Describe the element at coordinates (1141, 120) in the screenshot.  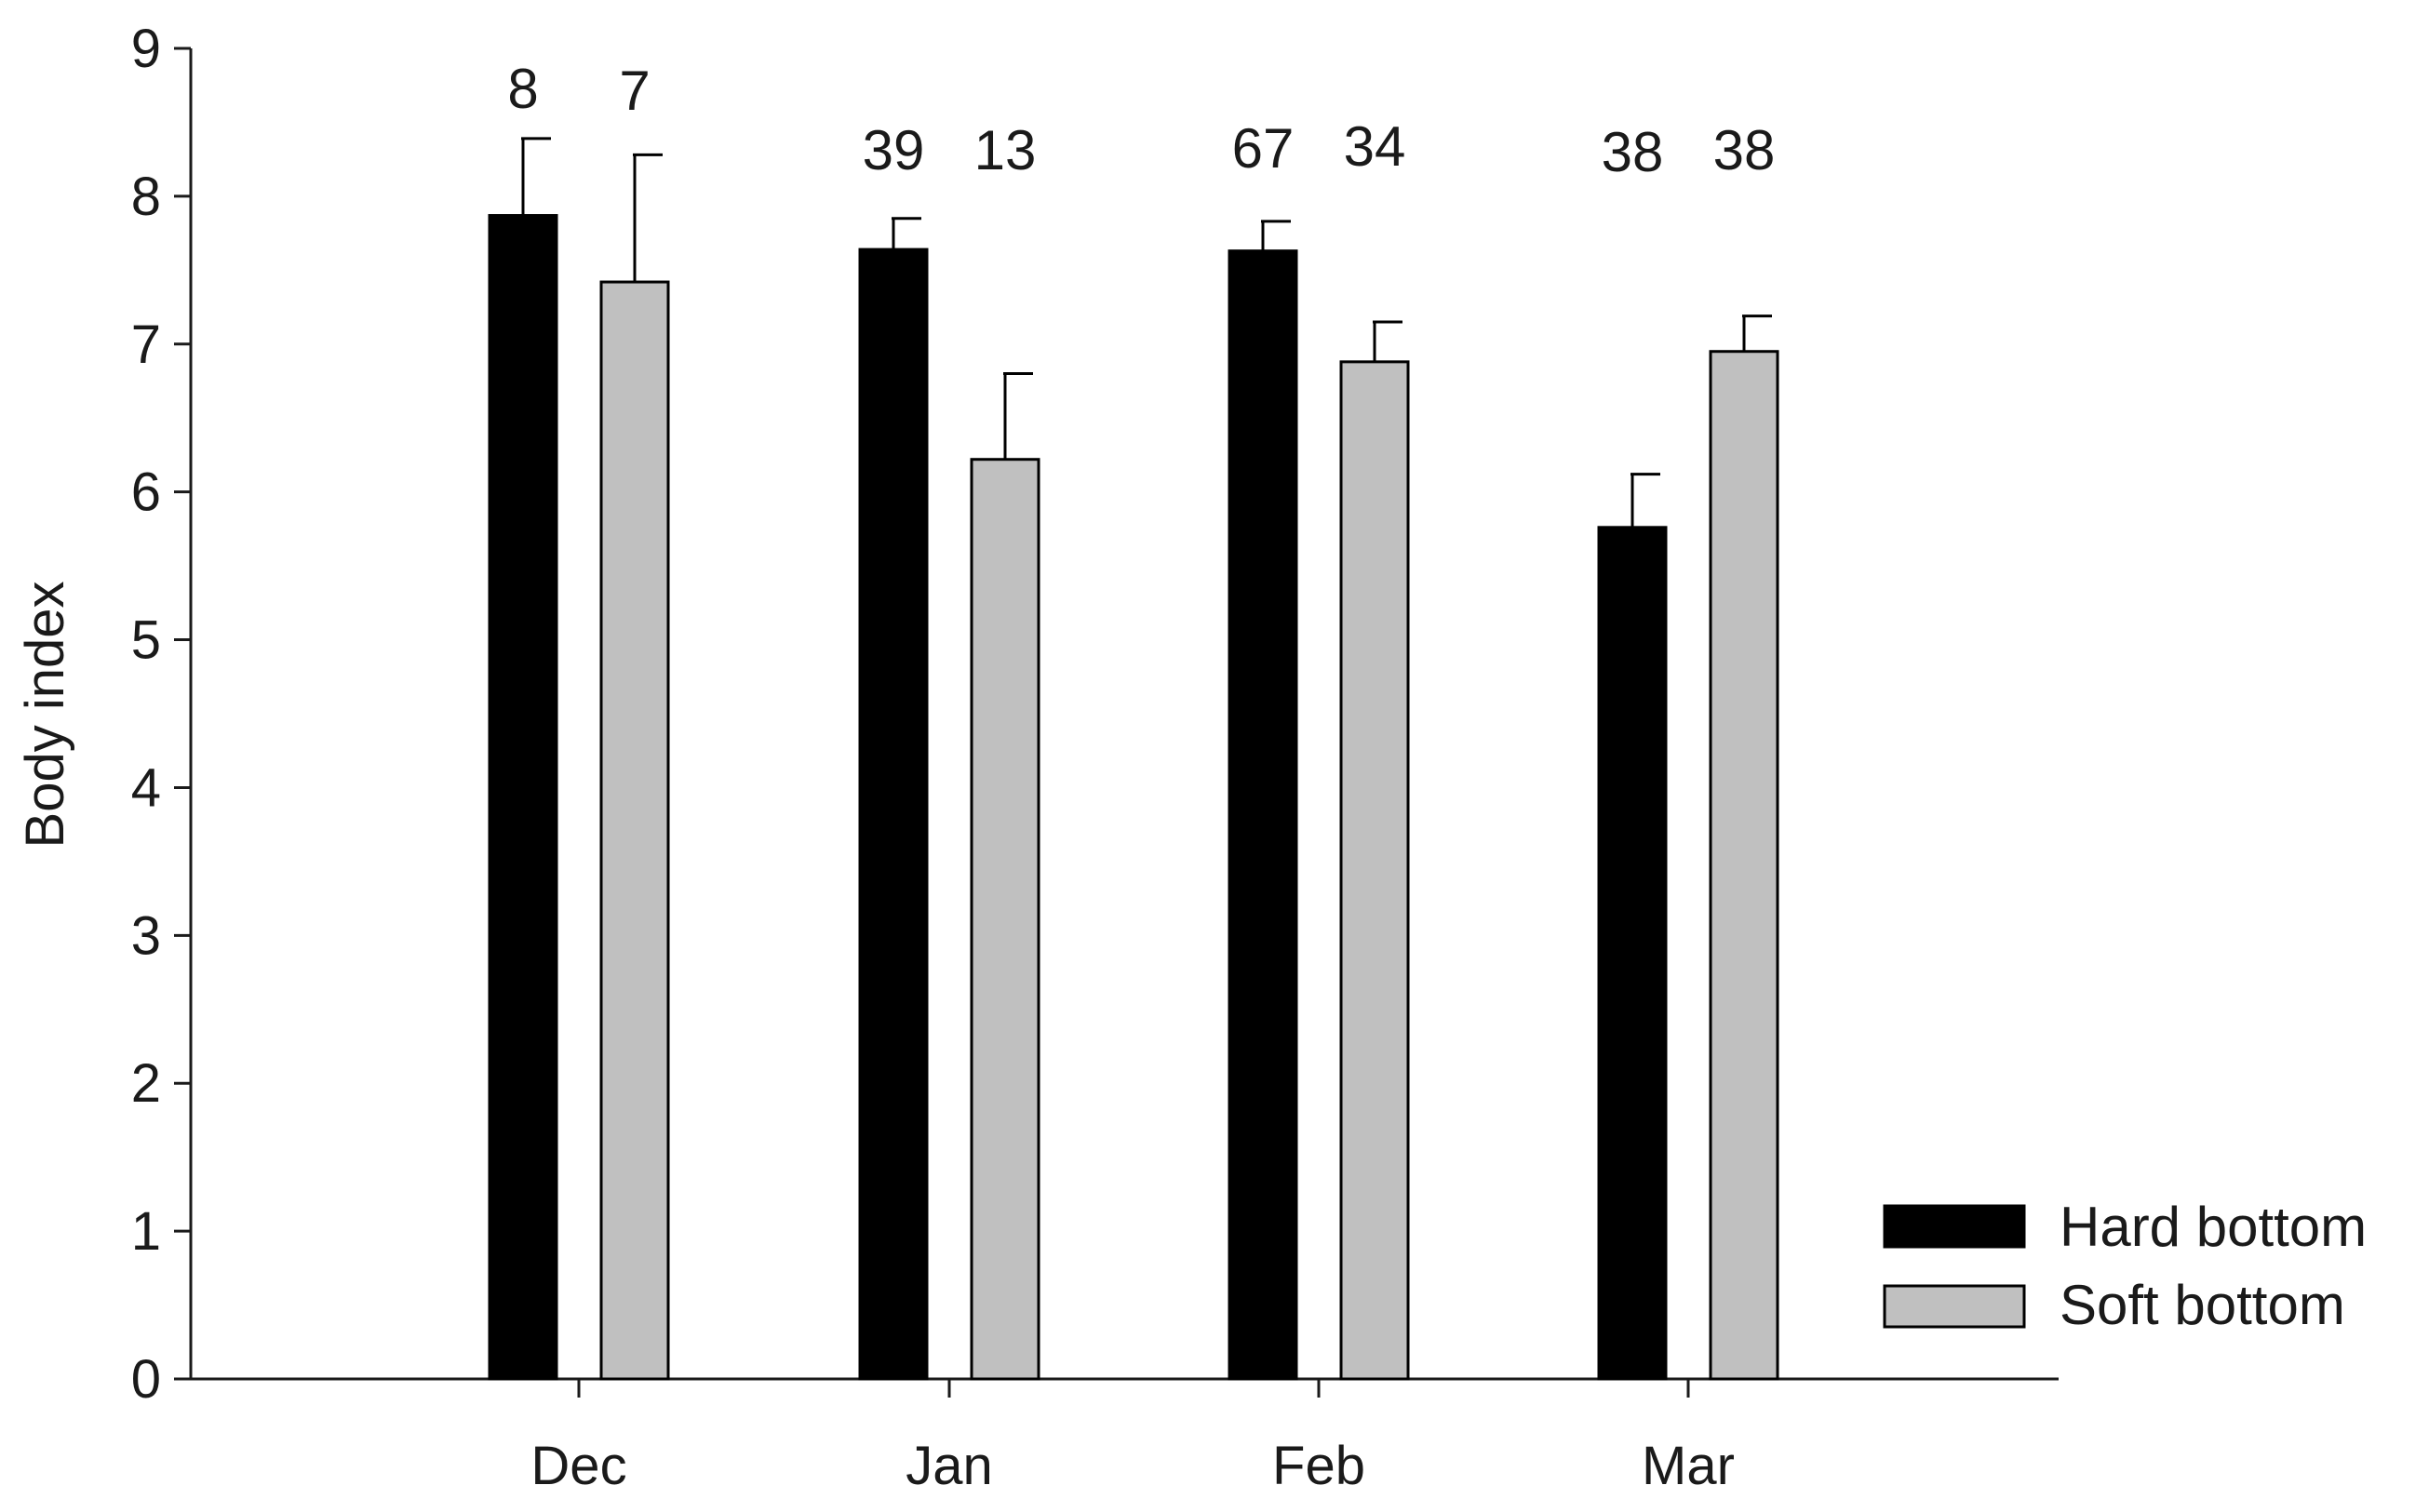
I see `sample-size-labels: 8 39 67 38 7 13 34 38` at that location.